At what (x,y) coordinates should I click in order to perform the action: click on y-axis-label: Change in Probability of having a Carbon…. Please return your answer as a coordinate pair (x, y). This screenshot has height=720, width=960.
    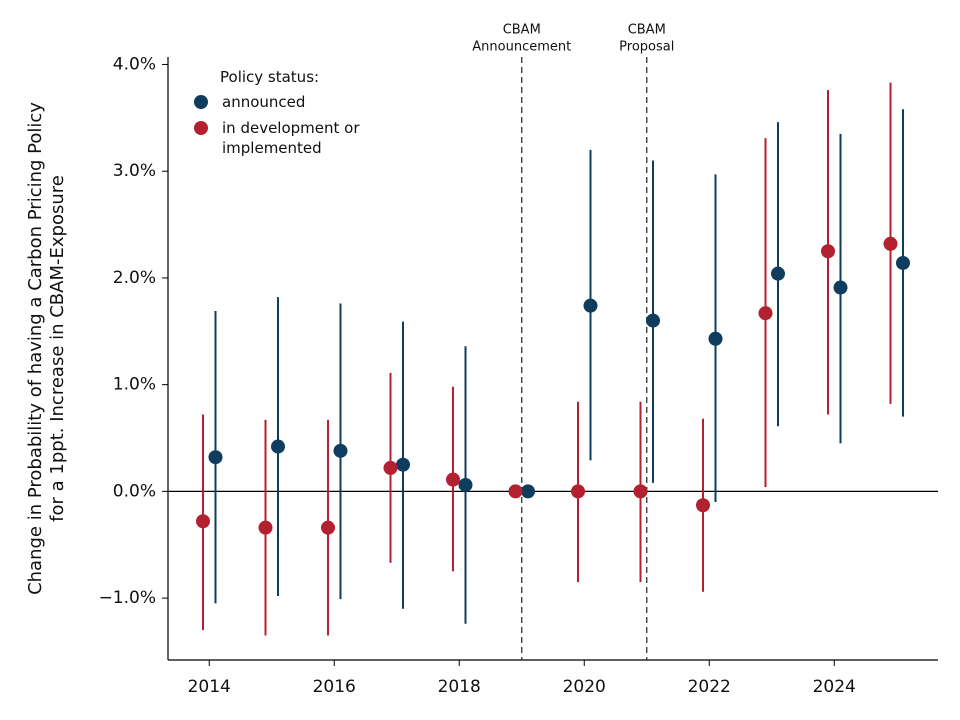
    Looking at the image, I should click on (35, 348).